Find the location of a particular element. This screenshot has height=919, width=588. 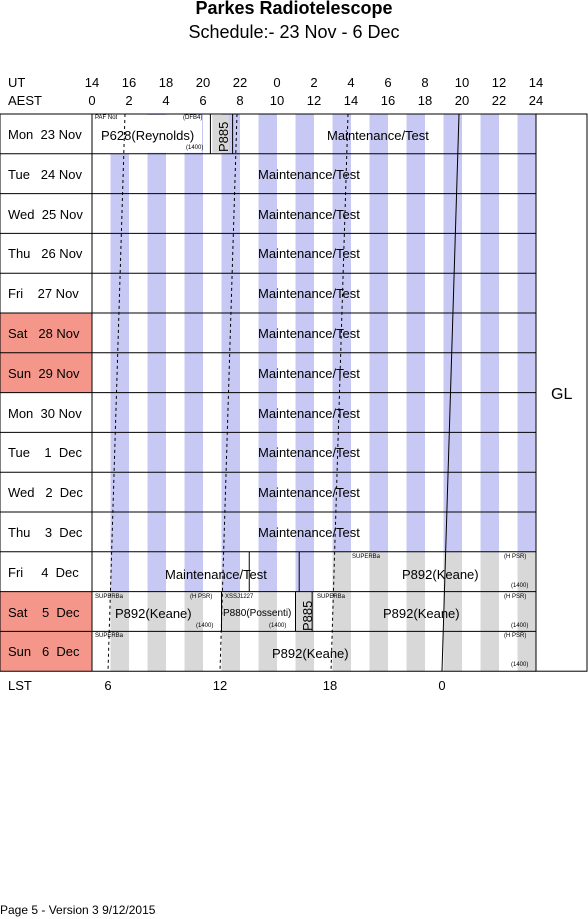

aest-tick: 20 is located at coordinates (462, 100).